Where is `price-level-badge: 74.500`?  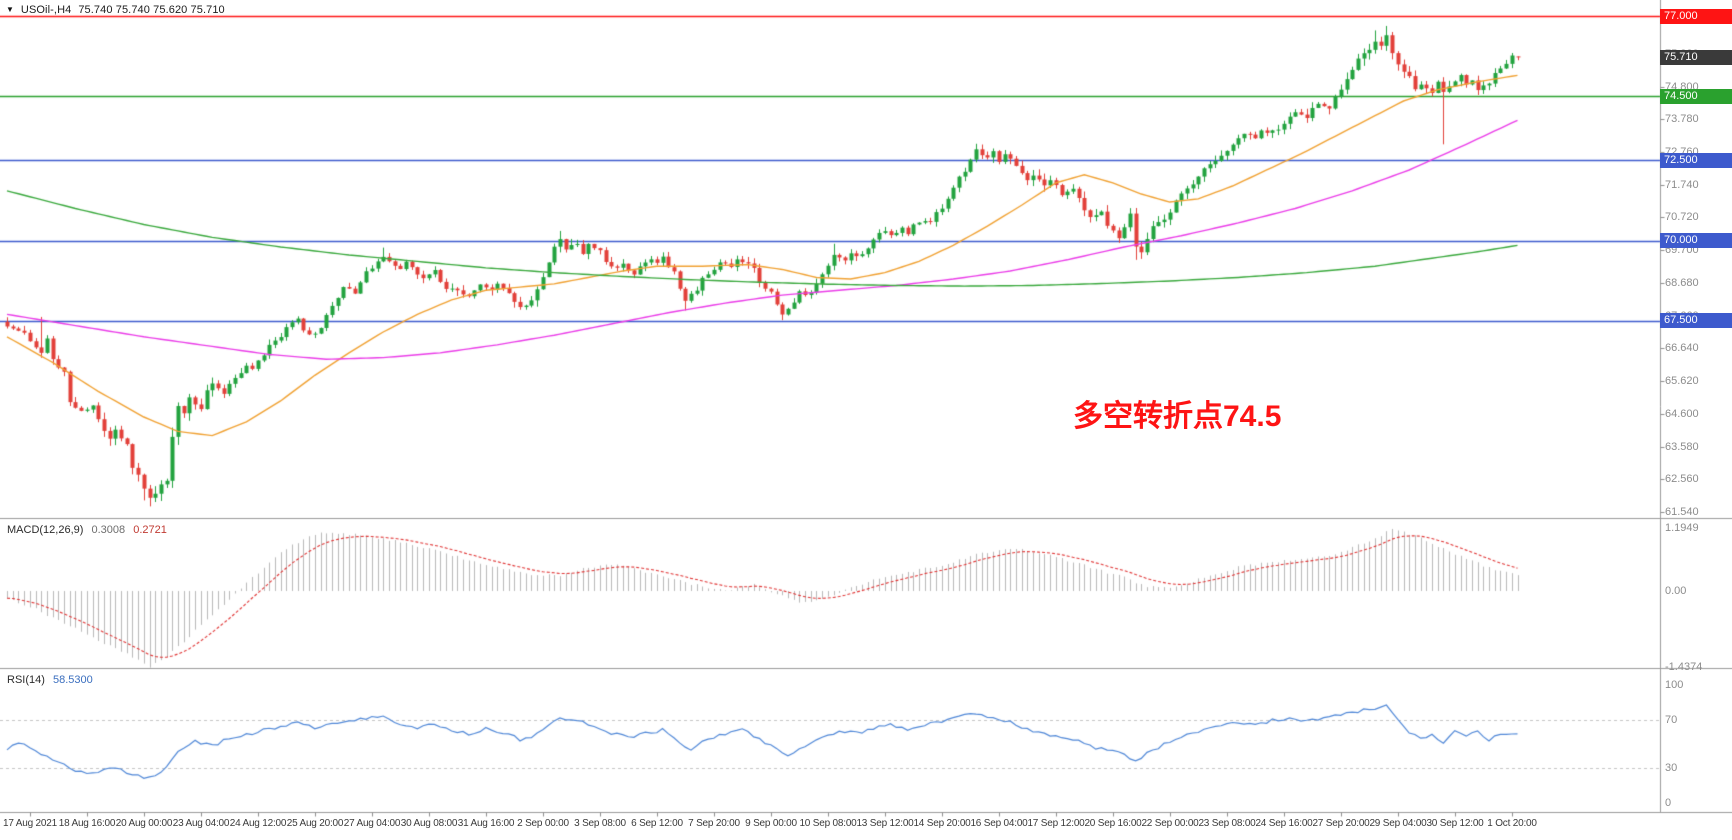 price-level-badge: 74.500 is located at coordinates (1696, 96).